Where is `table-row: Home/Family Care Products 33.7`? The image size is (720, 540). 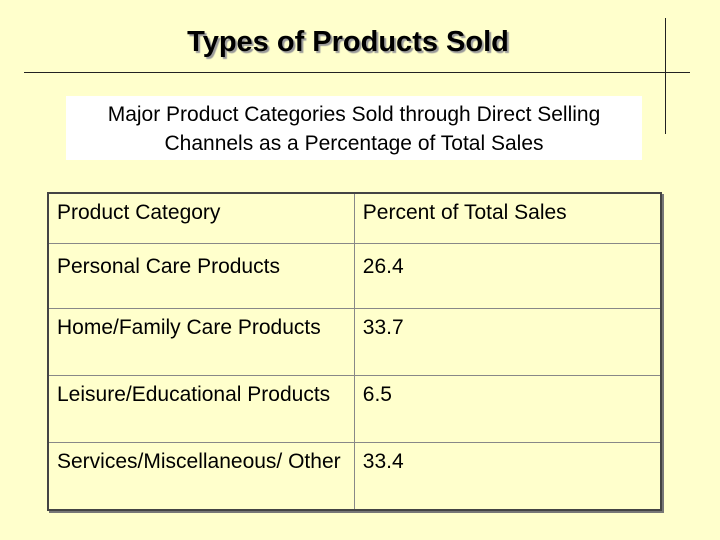
table-row: Home/Family Care Products 33.7 is located at coordinates (354, 342).